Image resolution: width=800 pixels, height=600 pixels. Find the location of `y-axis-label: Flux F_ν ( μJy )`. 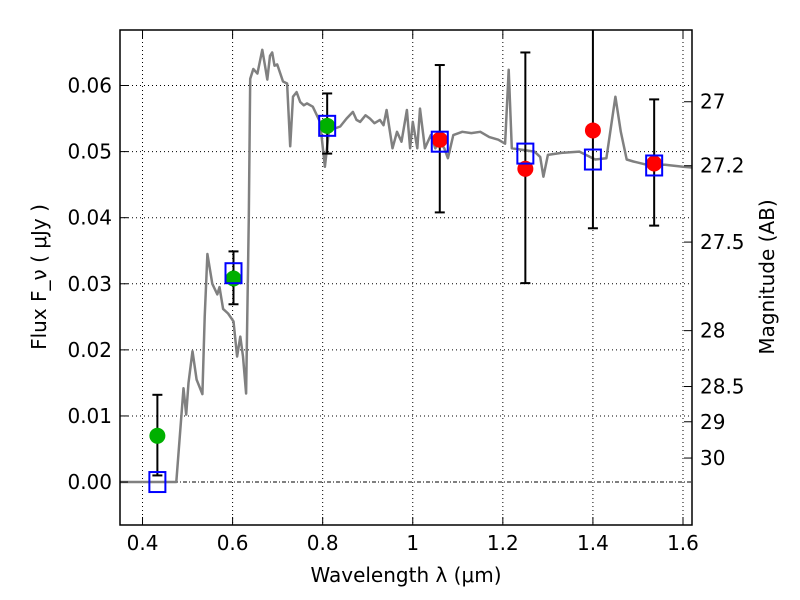

y-axis-label: Flux F_ν ( μJy ) is located at coordinates (39, 277).